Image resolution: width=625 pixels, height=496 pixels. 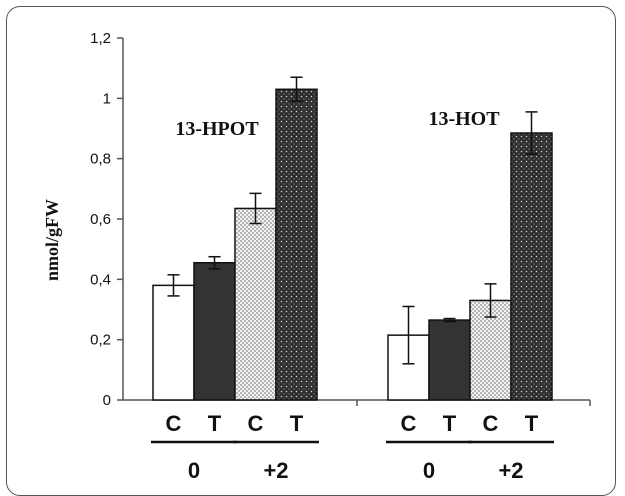 I want to click on y-tick-label: 0,8, so click(x=100, y=159).